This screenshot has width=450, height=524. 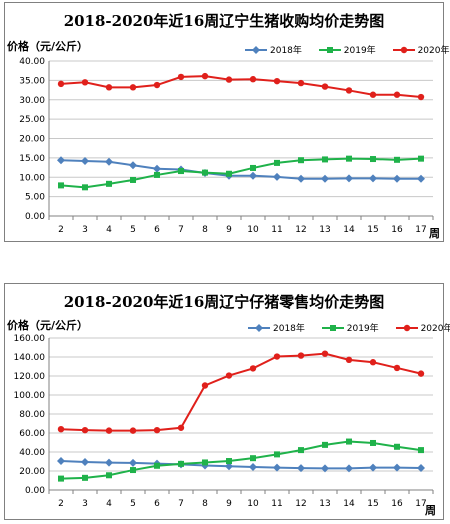 What do you see at coordinates (359, 51) in the screenshot?
I see `legend-label-2019: 2019年` at bounding box center [359, 51].